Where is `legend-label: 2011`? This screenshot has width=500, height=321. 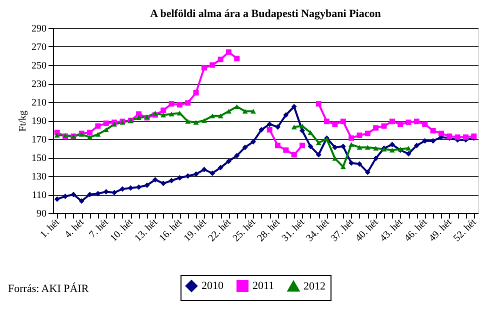
legend-label: 2011 is located at coordinates (263, 286).